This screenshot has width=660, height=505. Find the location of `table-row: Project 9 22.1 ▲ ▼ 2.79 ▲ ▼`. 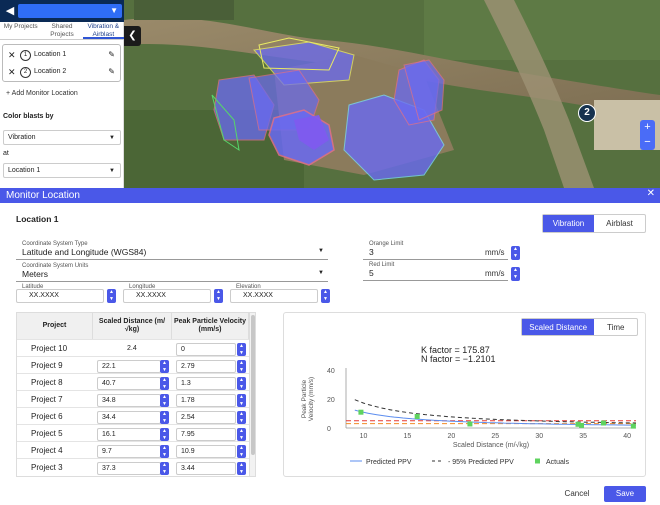

table-row: Project 9 22.1 ▲ ▼ 2.79 ▲ ▼ is located at coordinates (133, 364).